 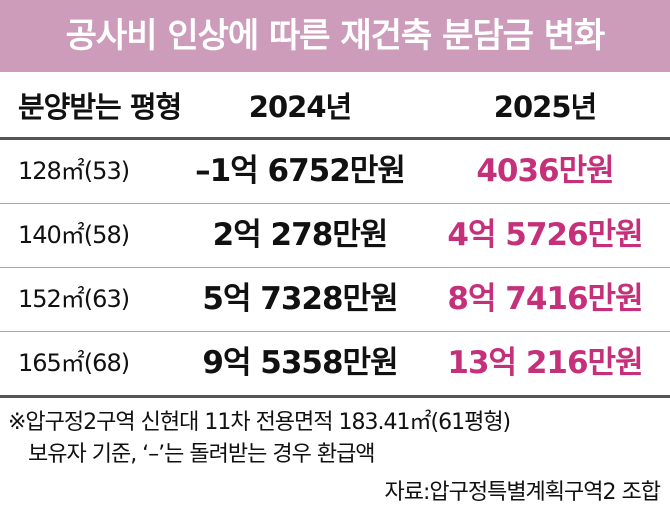 What do you see at coordinates (545, 107) in the screenshot?
I see `column-header: 2025년` at bounding box center [545, 107].